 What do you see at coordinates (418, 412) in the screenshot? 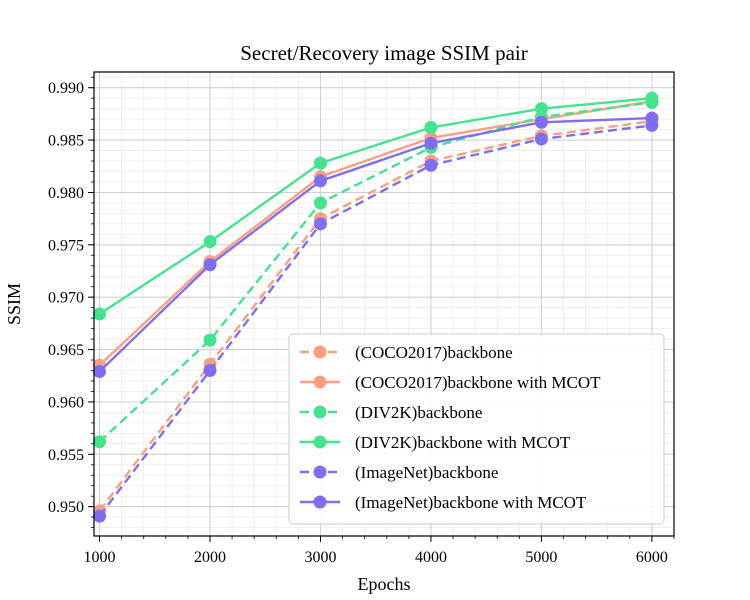
I see `legend-label: (DIV2K)backbone` at bounding box center [418, 412].